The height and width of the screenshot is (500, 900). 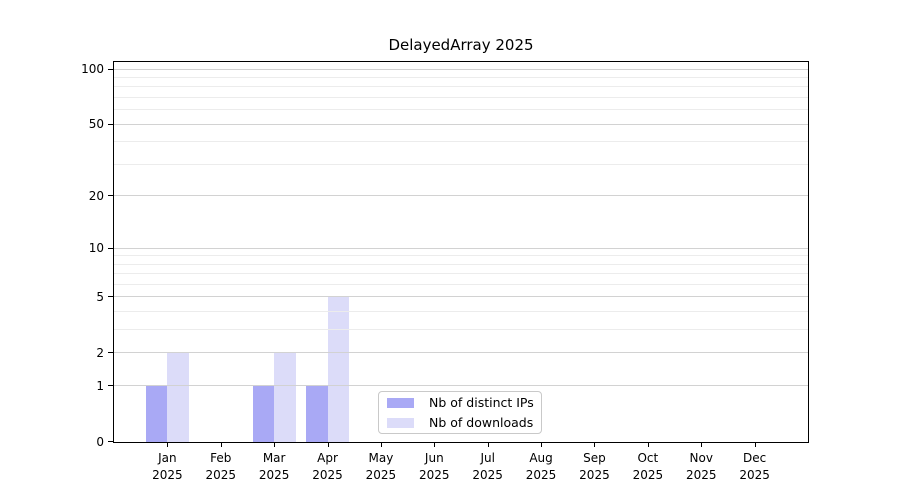 What do you see at coordinates (274, 466) in the screenshot?
I see `x-tick-label: Mar 2025` at bounding box center [274, 466].